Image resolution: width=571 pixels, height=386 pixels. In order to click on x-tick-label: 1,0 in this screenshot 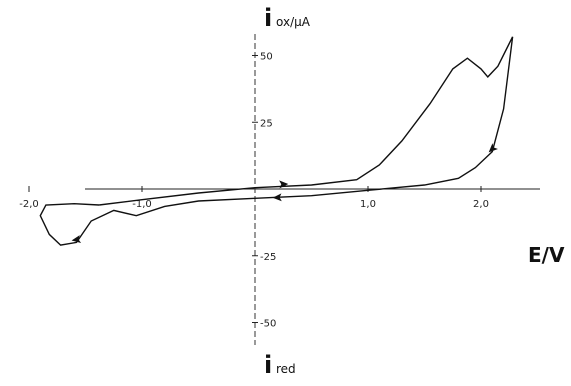, I will do `click(368, 204)`.